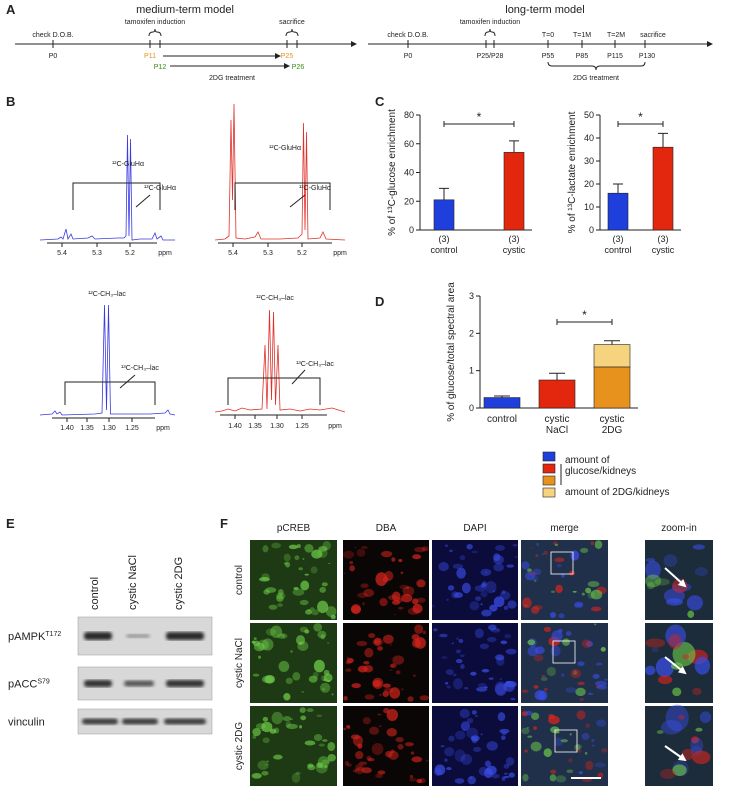 This screenshot has width=733, height=787. What do you see at coordinates (233, 253) in the screenshot?
I see `ppm-tick-label: 5.4` at bounding box center [233, 253].